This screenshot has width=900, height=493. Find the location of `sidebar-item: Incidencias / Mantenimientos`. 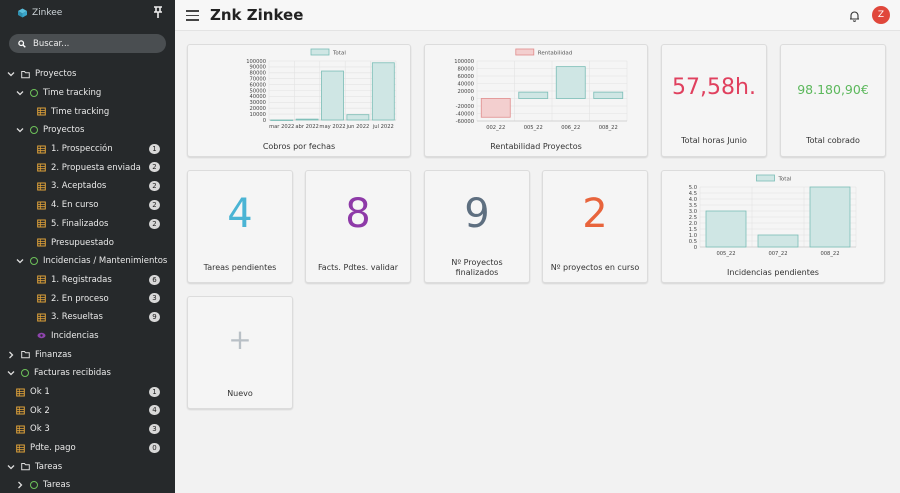

sidebar-item: Incidencias / Mantenimientos is located at coordinates (87, 261).